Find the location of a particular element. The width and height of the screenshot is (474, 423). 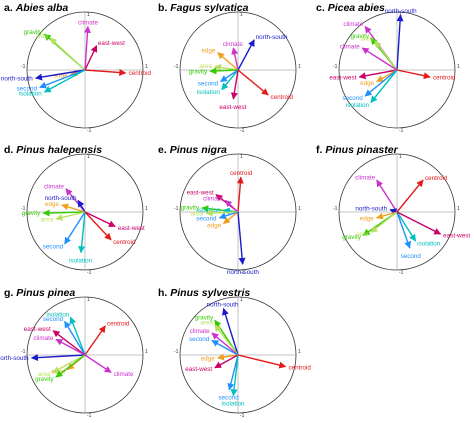

panel-letter: e. is located at coordinates (164, 150).